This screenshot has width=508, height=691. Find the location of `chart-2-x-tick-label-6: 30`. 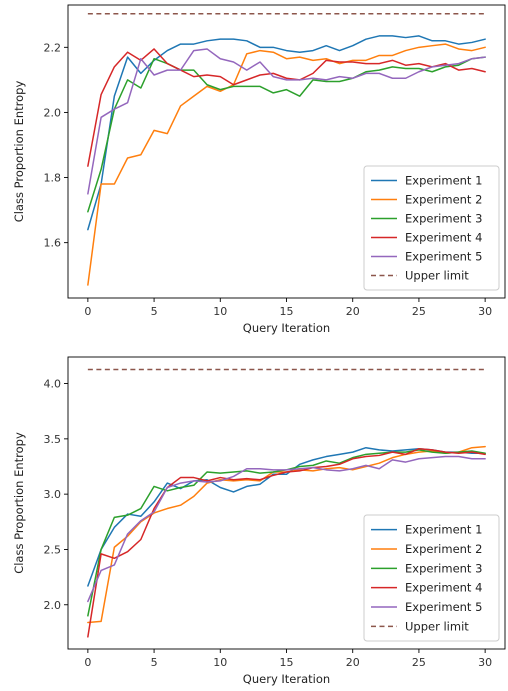

chart-2-x-tick-label-6: 30 is located at coordinates (485, 662).